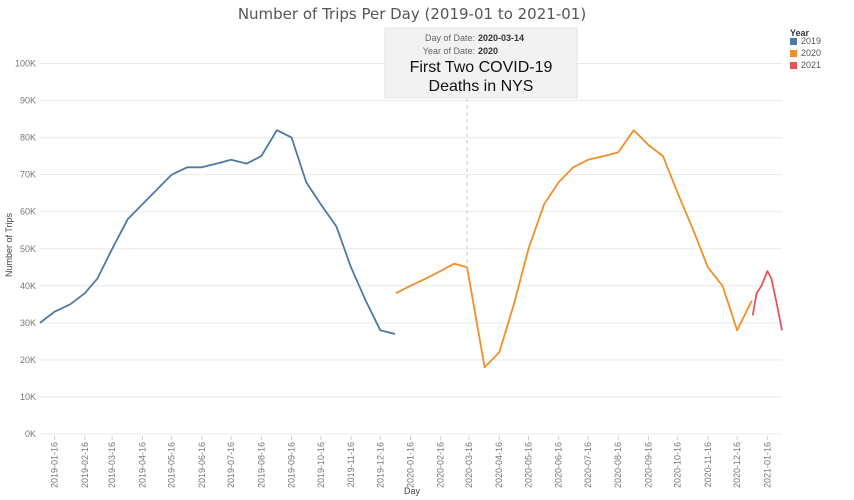  What do you see at coordinates (648, 465) in the screenshot?
I see `x-tick-label: 2020-09-16` at bounding box center [648, 465].